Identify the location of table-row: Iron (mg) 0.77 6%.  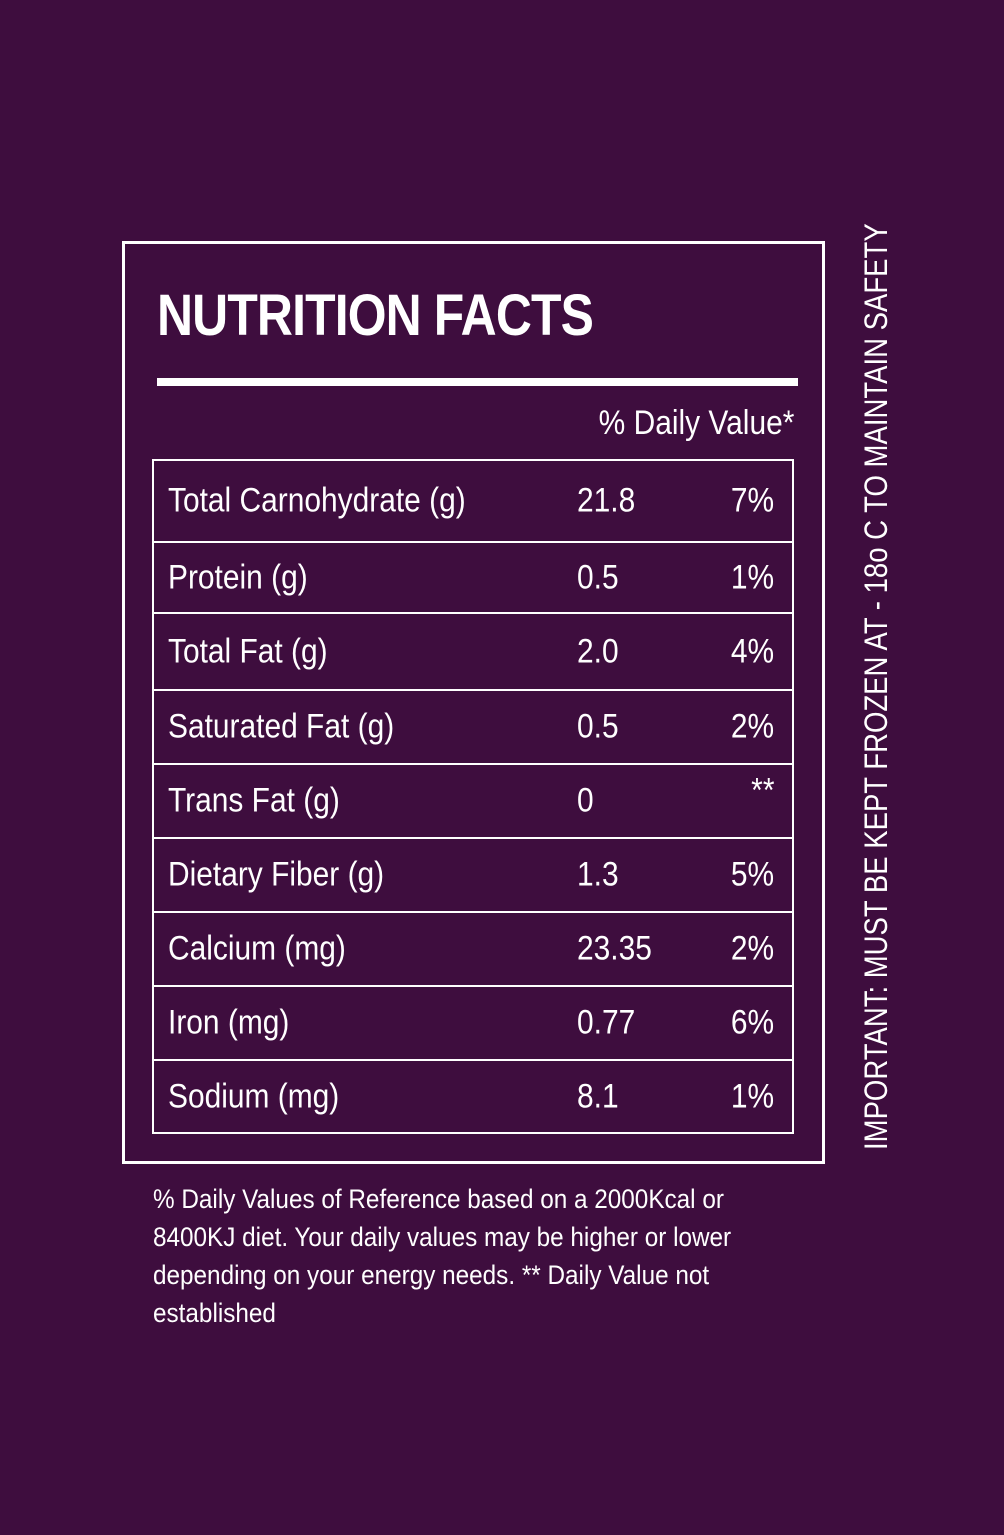
(473, 1022).